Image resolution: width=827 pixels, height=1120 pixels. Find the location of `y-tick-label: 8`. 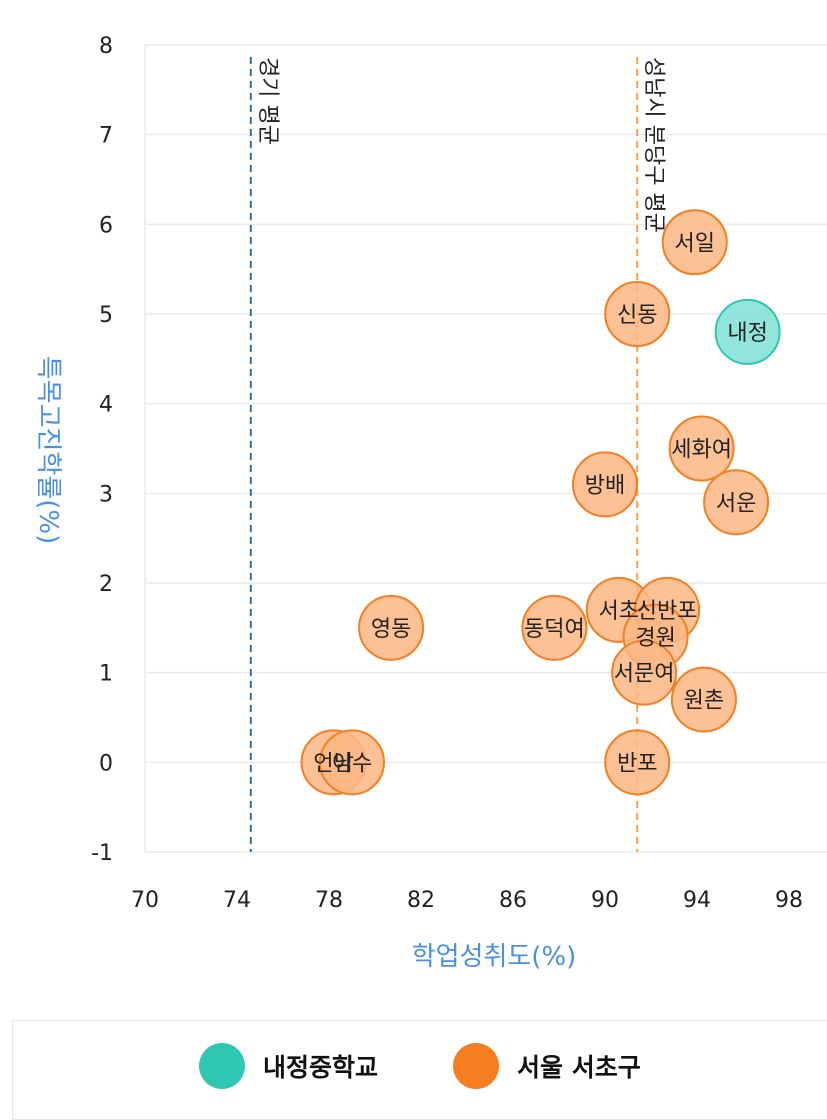

y-tick-label: 8 is located at coordinates (106, 46).